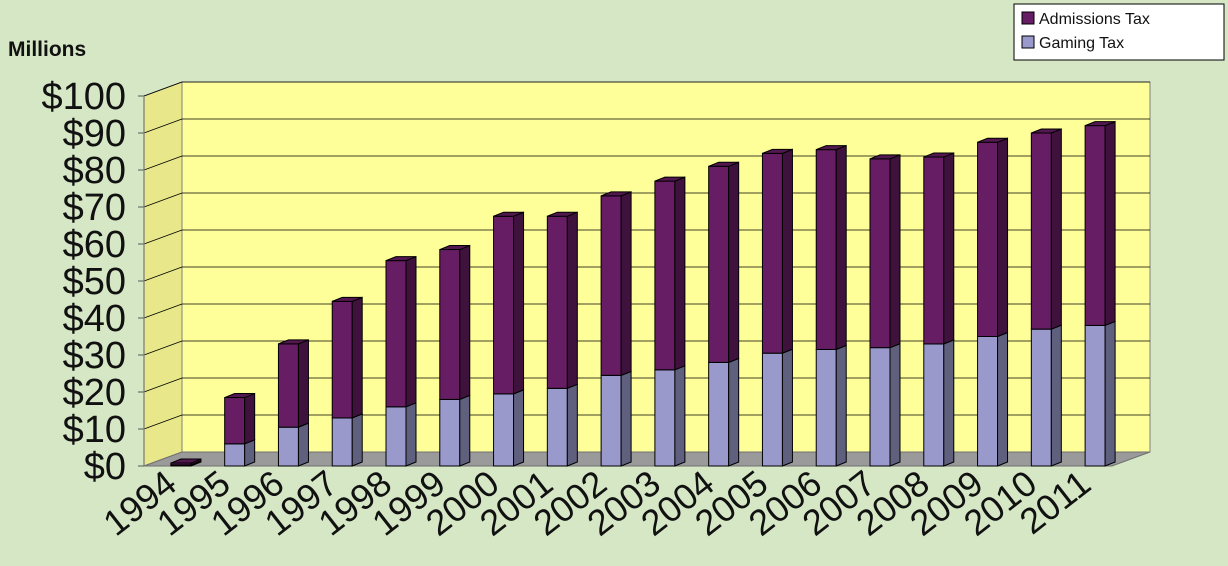 This screenshot has height=566, width=1228. I want to click on legend-label-admissions-tax: Admissions Tax, so click(1094, 19).